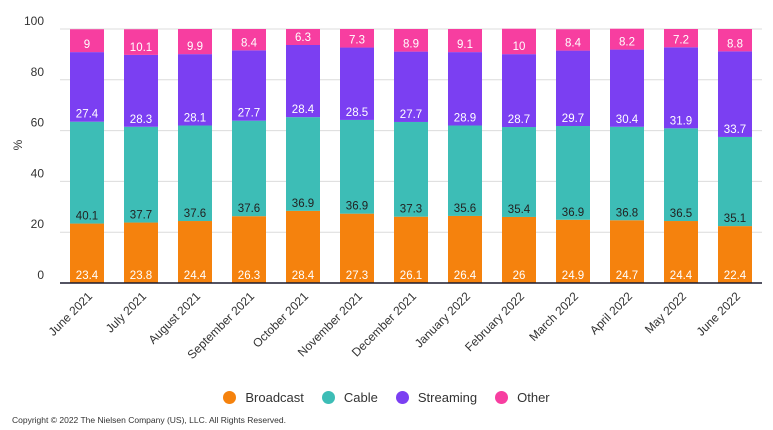  What do you see at coordinates (18, 144) in the screenshot?
I see `y-axis-label: %` at bounding box center [18, 144].